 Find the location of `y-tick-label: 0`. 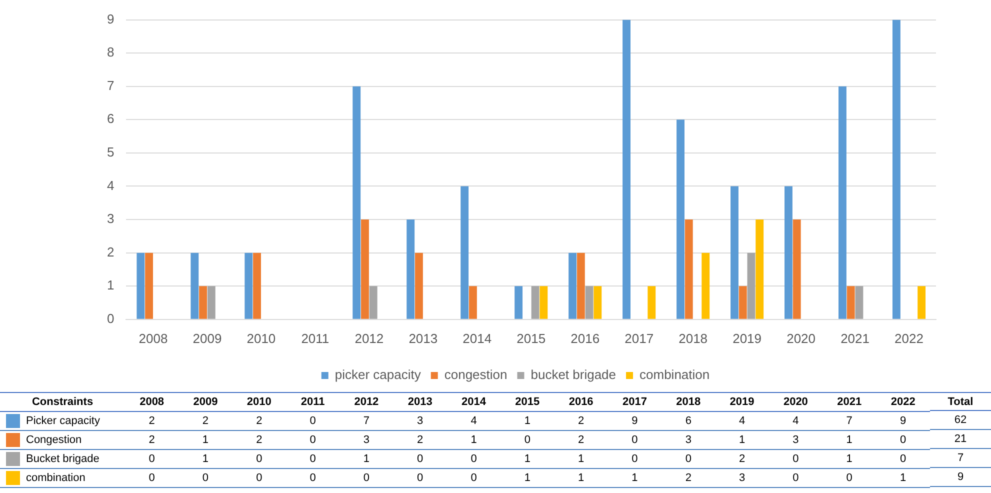

y-tick-label: 0 is located at coordinates (110, 318).